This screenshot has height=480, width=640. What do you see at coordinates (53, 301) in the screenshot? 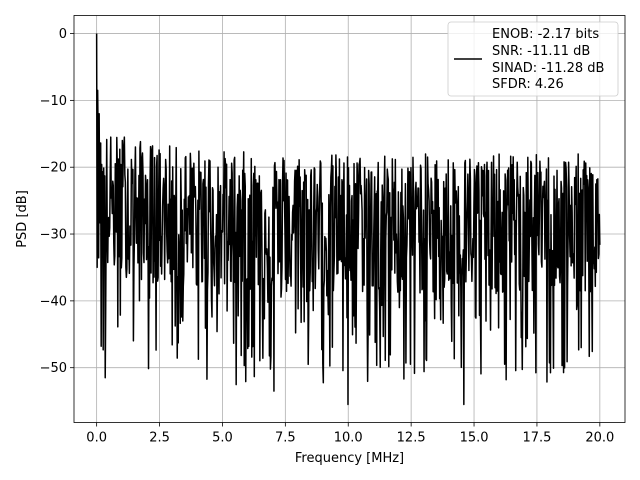
I see `y-tick-label: −40` at bounding box center [53, 301].